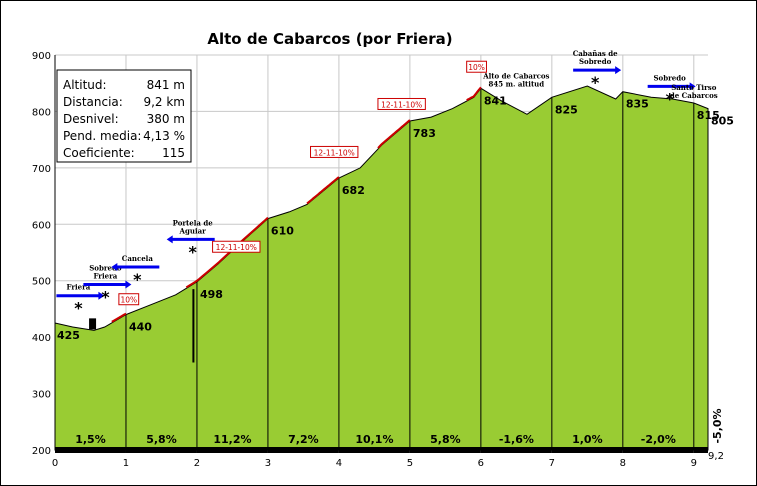 This screenshot has width=757, height=486. What do you see at coordinates (93, 324) in the screenshot?
I see `monument-icon` at bounding box center [93, 324].